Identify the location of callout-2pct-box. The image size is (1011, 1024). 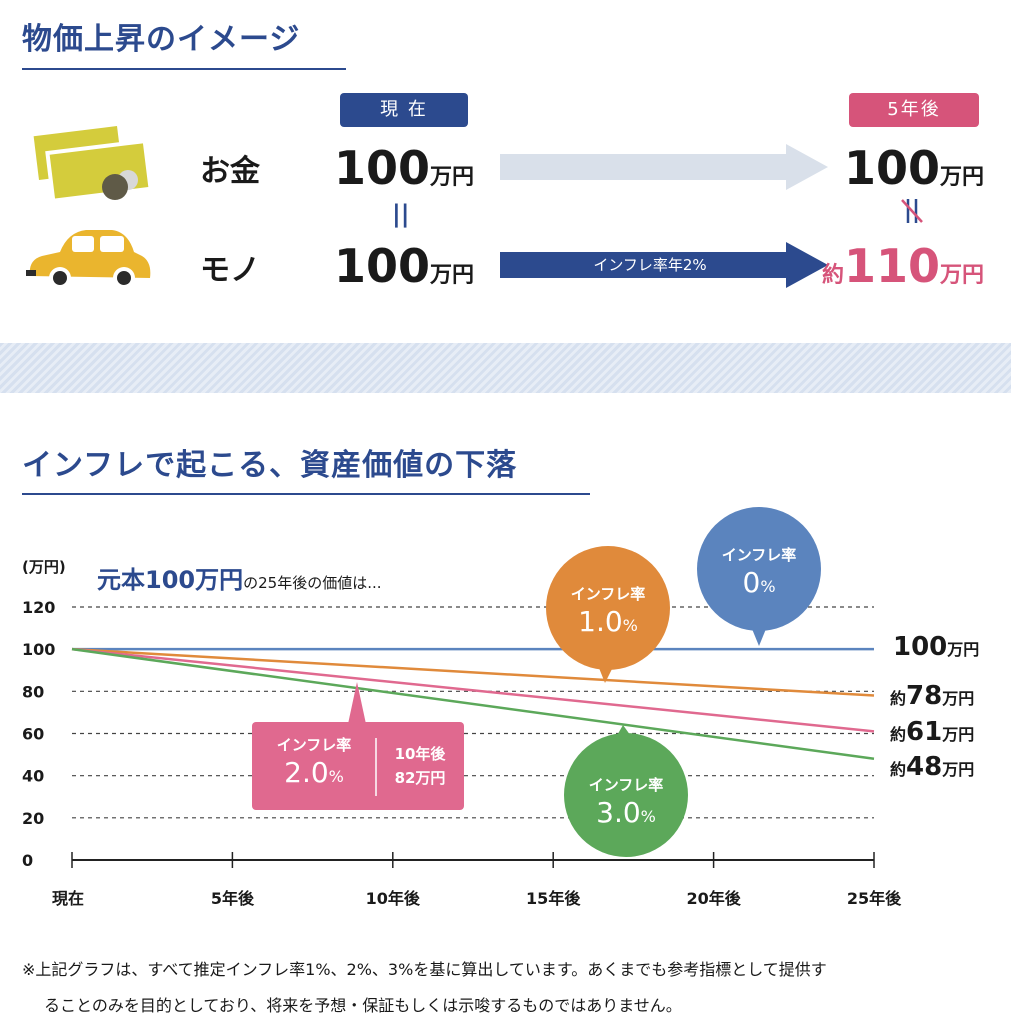
(358, 746).